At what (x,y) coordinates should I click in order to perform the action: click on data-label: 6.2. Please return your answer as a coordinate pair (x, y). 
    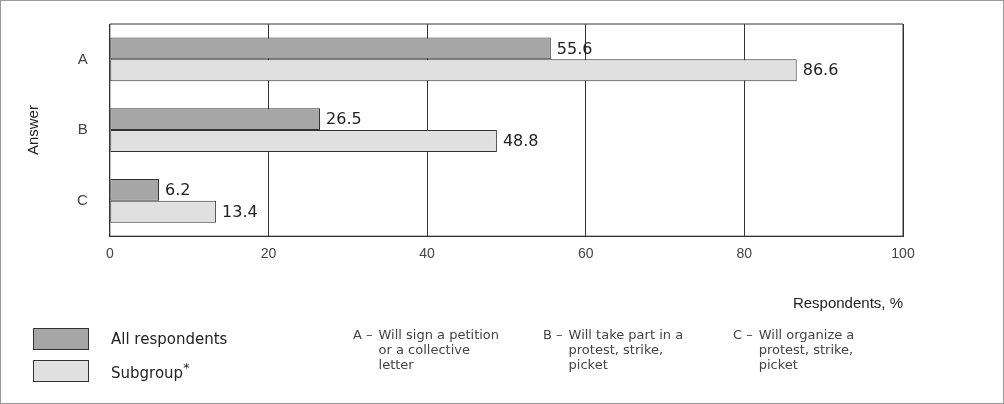
    Looking at the image, I should click on (178, 190).